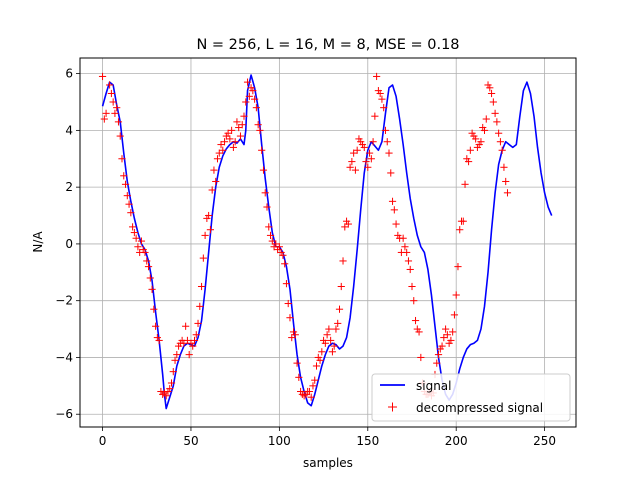 Image resolution: width=640 pixels, height=480 pixels. I want to click on y-tick-label: 0, so click(69, 244).